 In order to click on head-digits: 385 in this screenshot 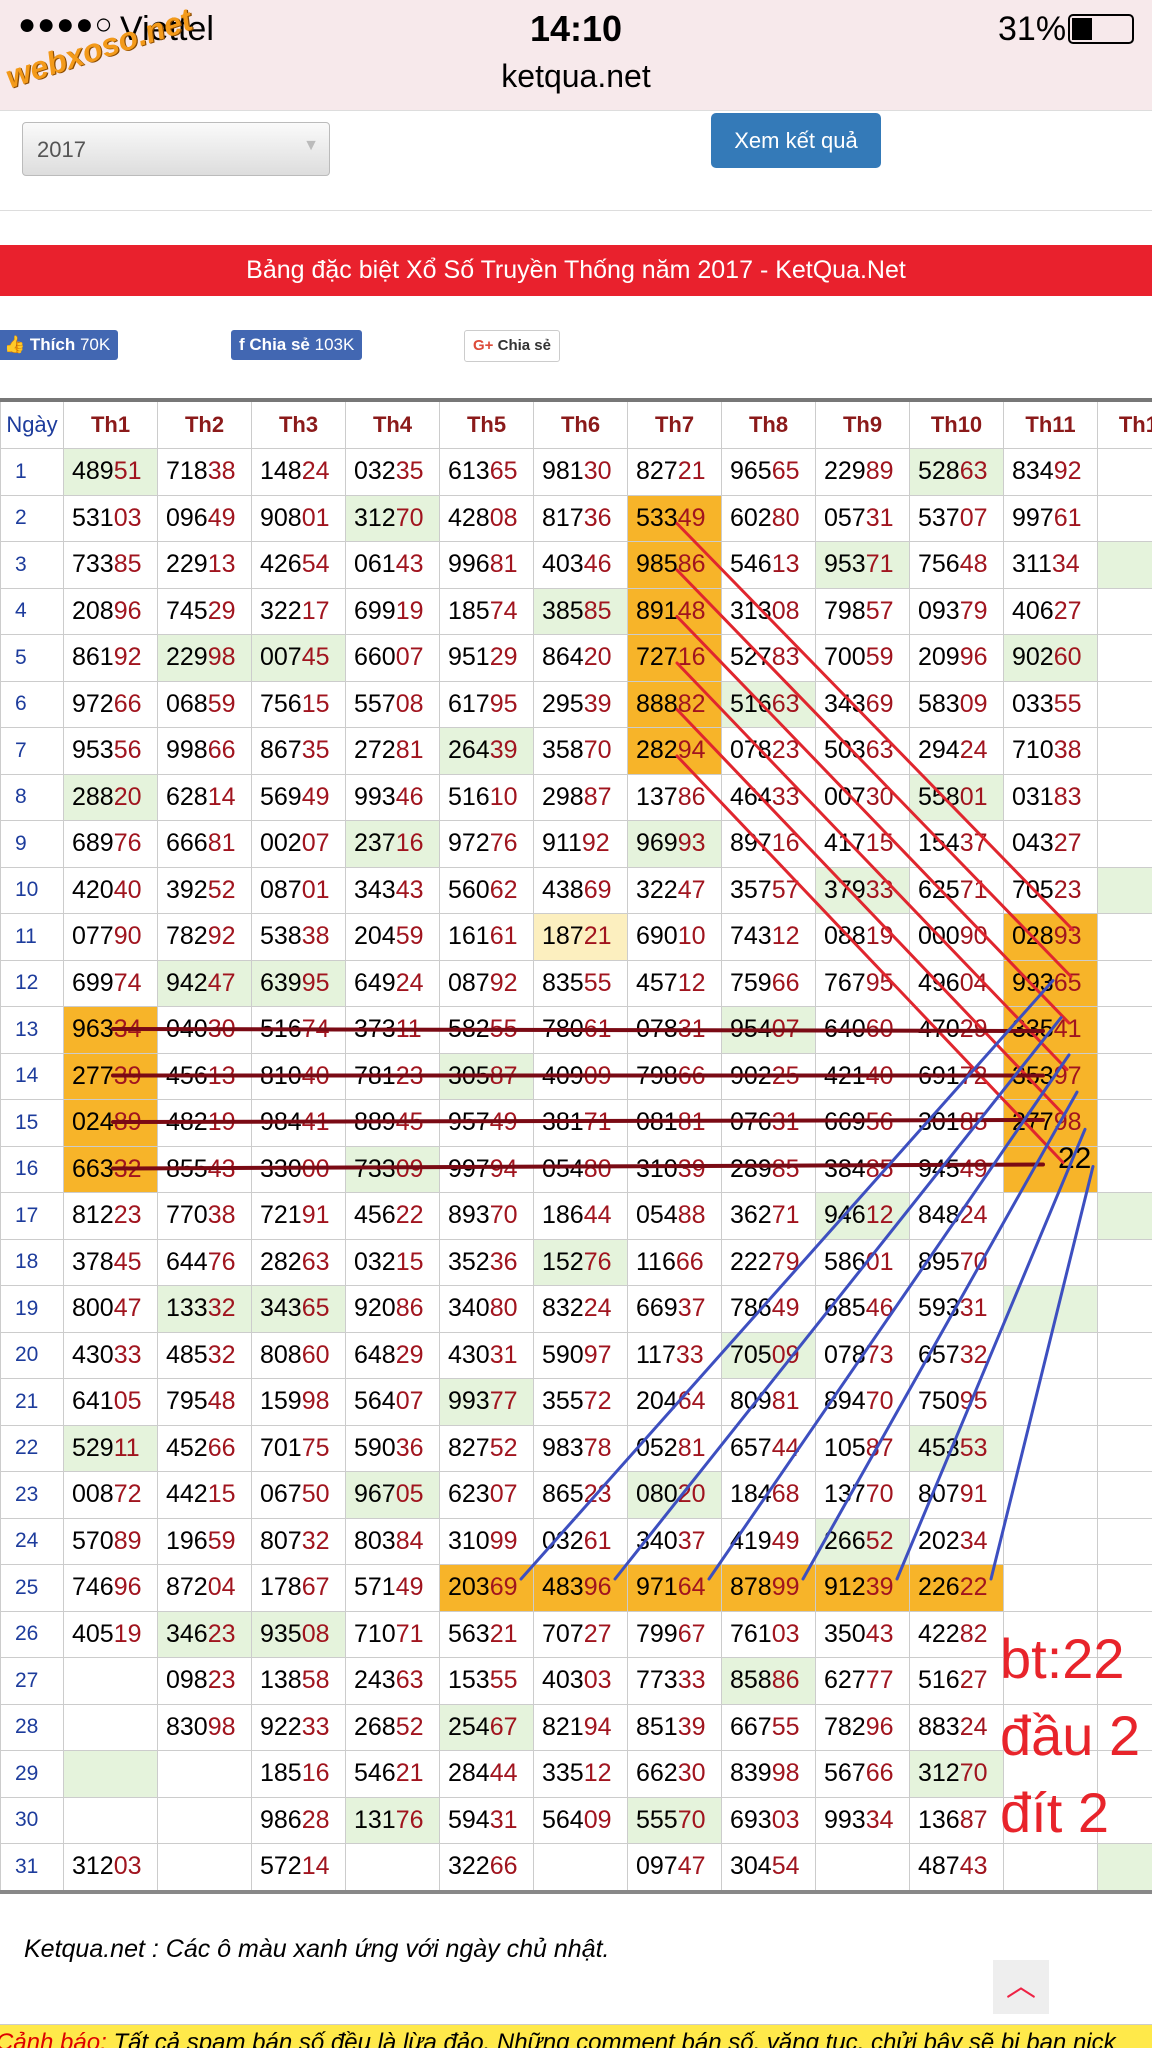, I will do `click(563, 610)`.